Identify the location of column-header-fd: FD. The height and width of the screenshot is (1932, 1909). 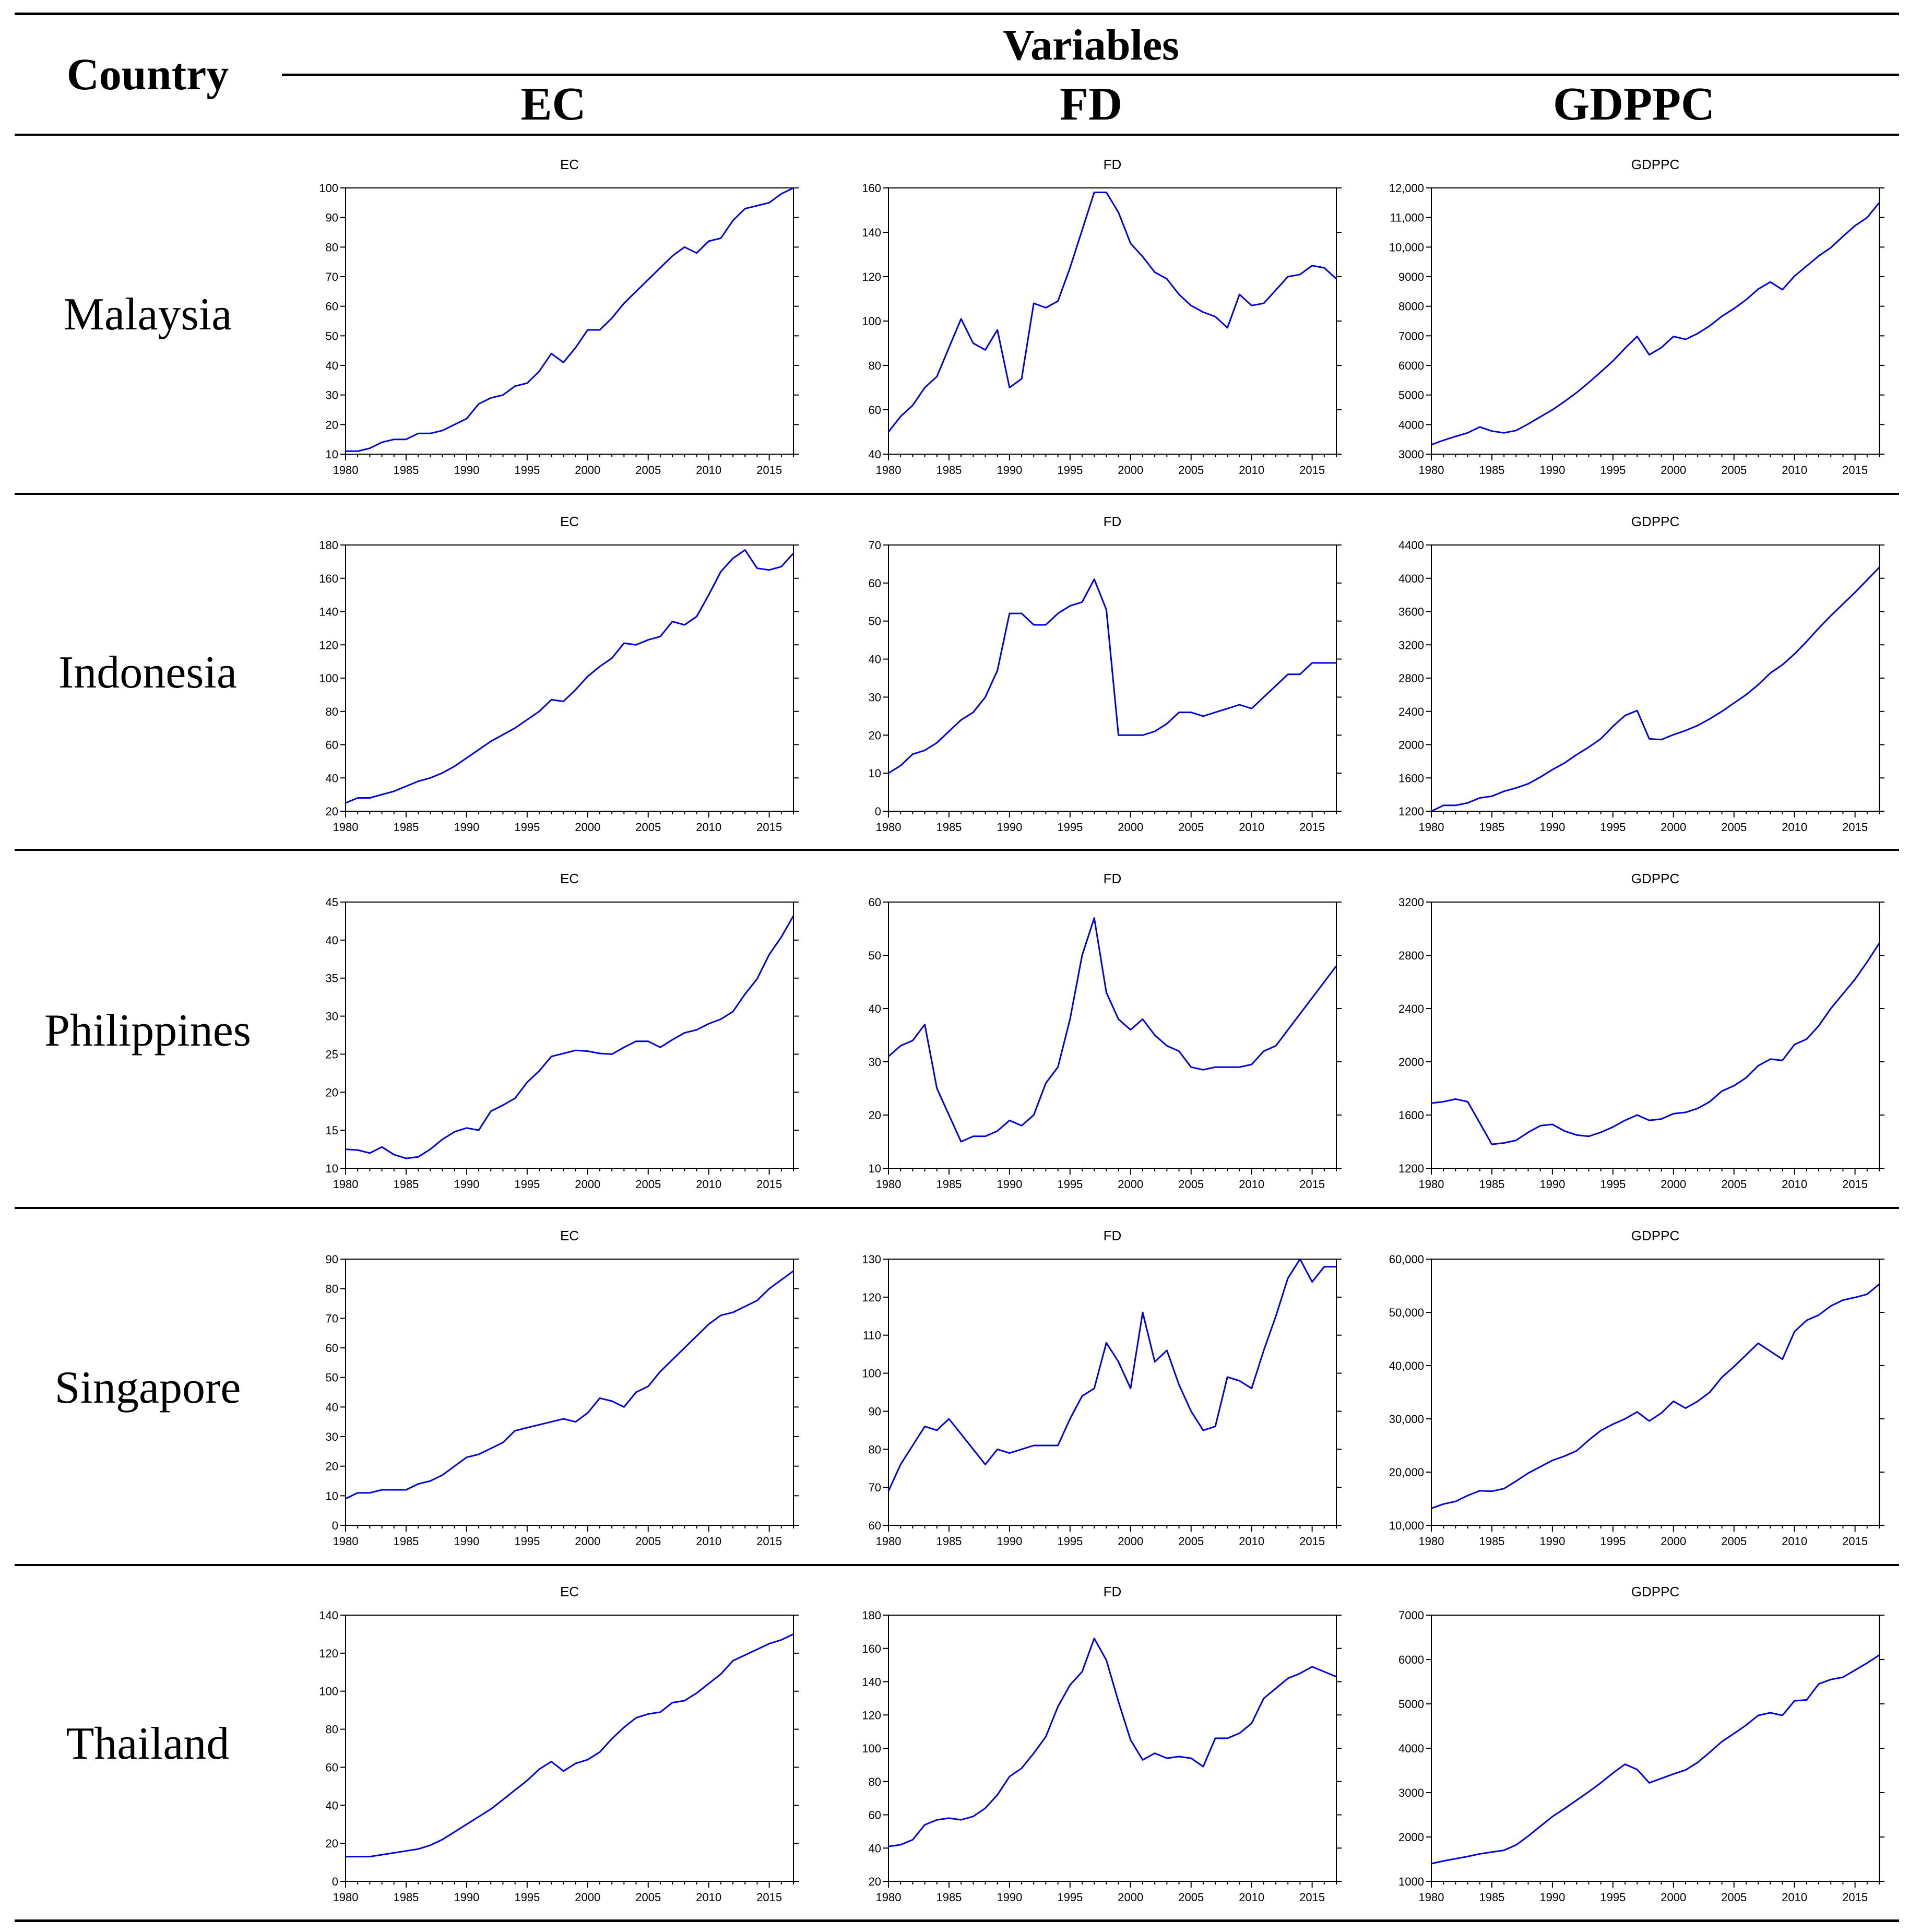
(1091, 104).